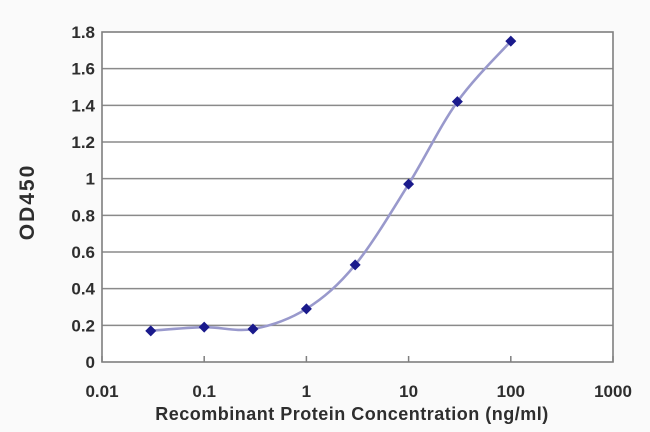 This screenshot has width=650, height=432. What do you see at coordinates (511, 391) in the screenshot?
I see `x-tick-label: 100` at bounding box center [511, 391].